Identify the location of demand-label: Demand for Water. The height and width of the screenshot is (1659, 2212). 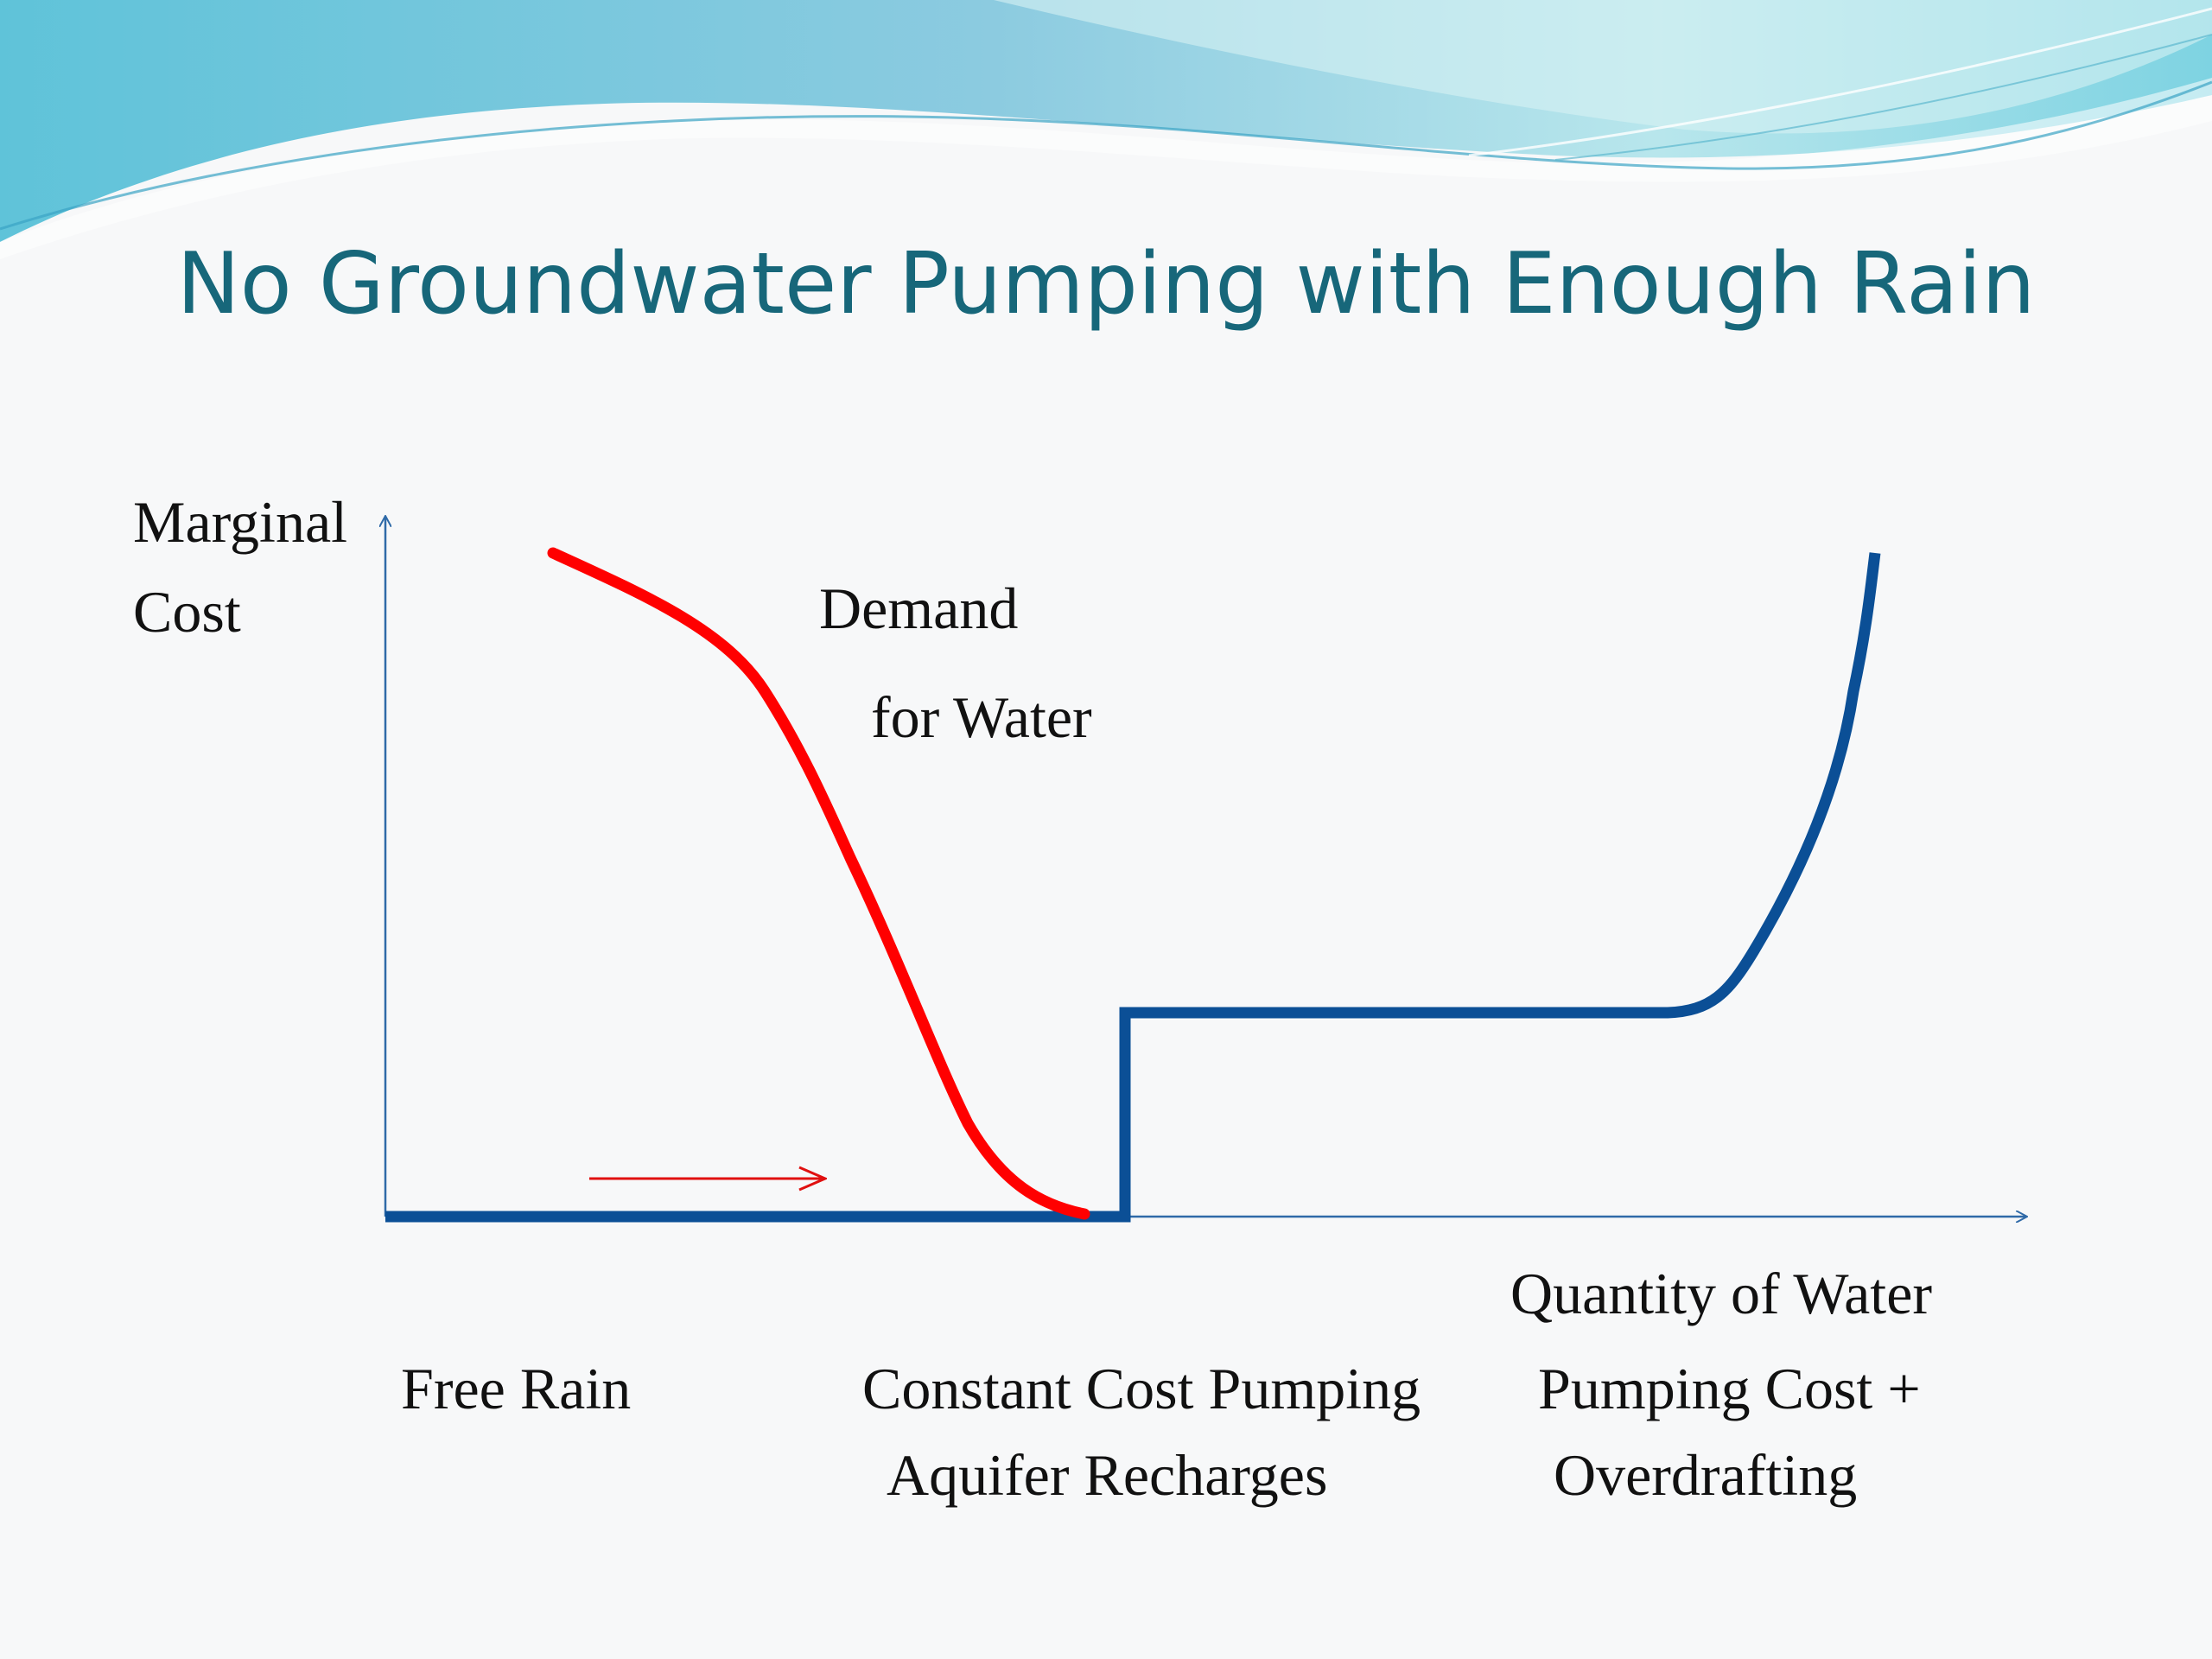
(955, 663).